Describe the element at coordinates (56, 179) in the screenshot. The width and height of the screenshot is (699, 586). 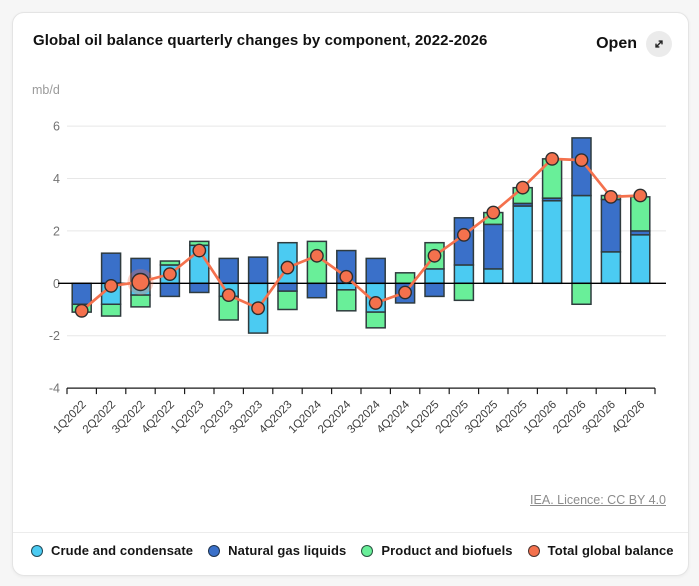
I see `y-tick-label: 4` at that location.